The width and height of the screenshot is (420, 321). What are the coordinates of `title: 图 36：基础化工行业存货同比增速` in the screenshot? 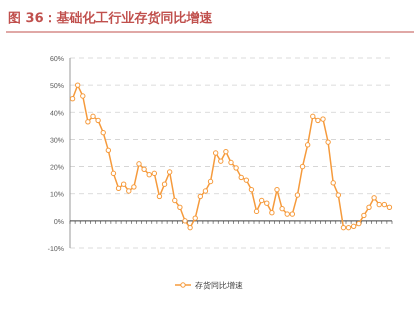 It's located at (110, 18).